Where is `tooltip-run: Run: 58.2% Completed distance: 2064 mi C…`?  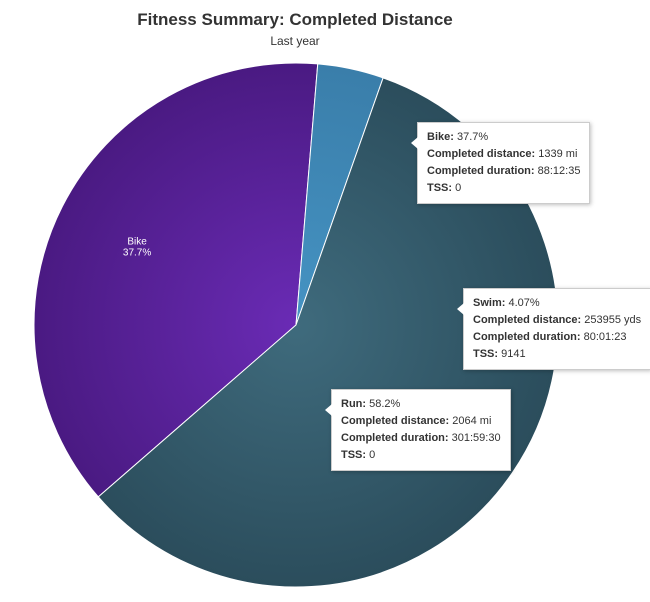 tooltip-run: Run: 58.2% Completed distance: 2064 mi C… is located at coordinates (418, 430).